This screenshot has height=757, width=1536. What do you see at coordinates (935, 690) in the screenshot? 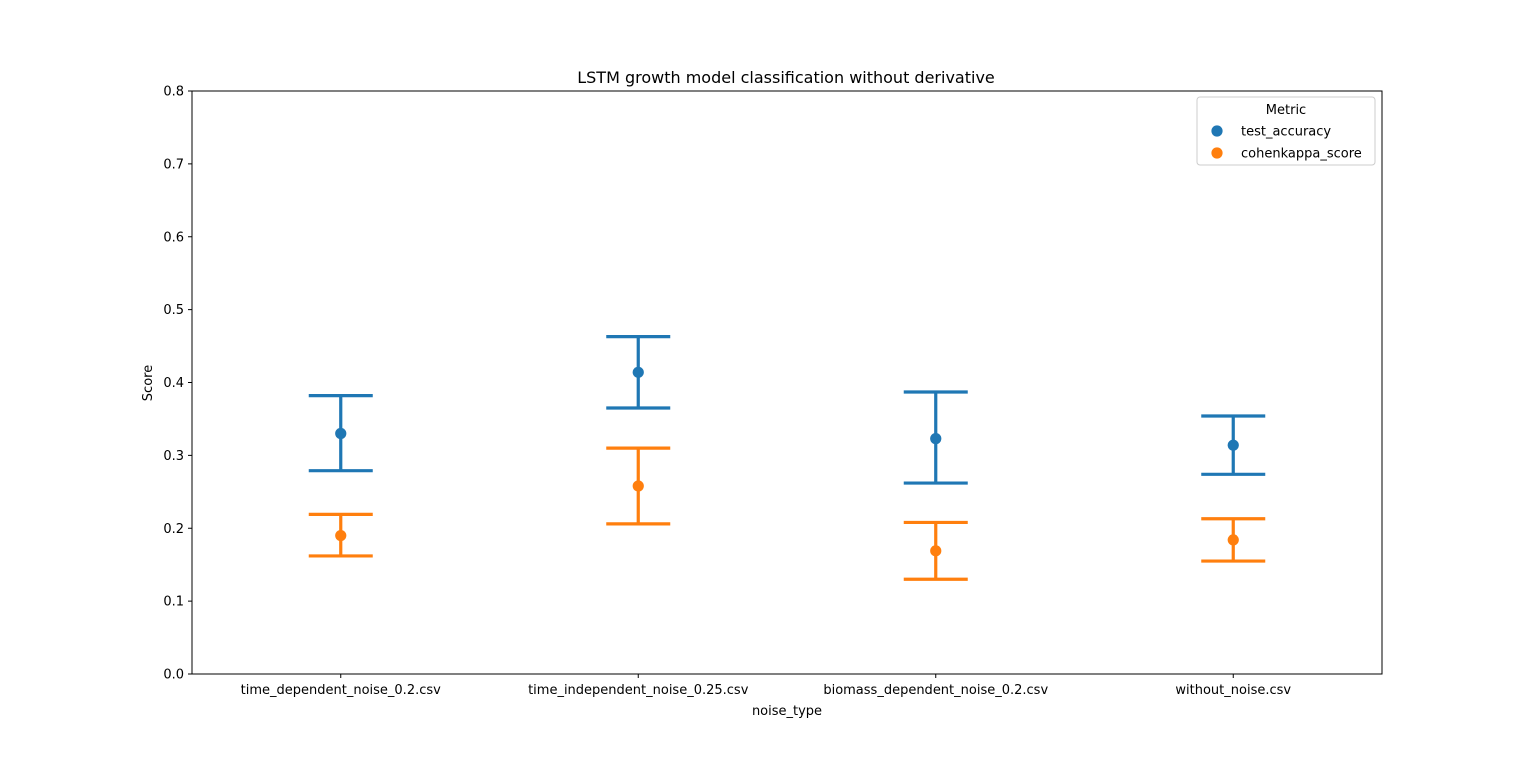
I see `x-tick-label: biomass_dependent_noise_0.2.csv` at bounding box center [935, 690].